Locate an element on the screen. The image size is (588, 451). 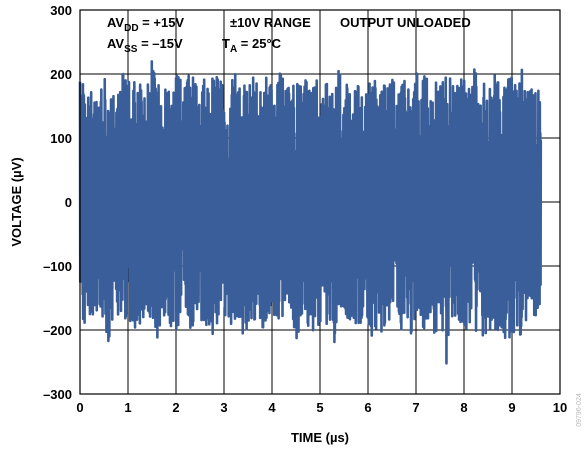
x-axis-title: TIME (µs) is located at coordinates (320, 437).